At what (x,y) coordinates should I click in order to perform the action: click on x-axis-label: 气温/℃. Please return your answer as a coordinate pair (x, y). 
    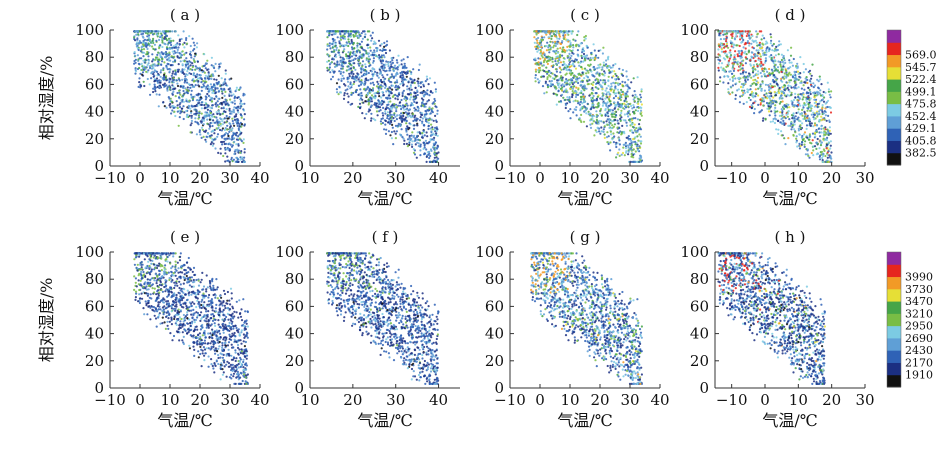
    Looking at the image, I should click on (584, 198).